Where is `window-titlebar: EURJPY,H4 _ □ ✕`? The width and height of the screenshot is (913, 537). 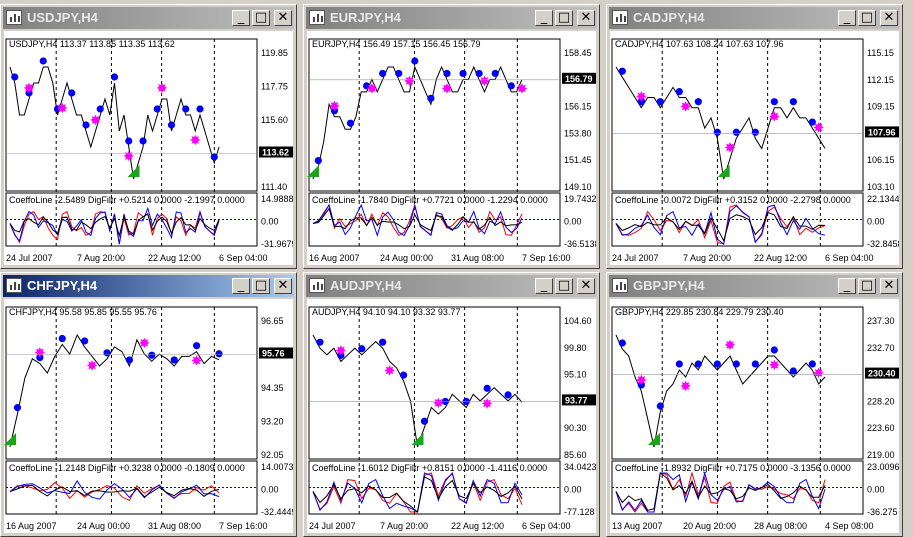 window-titlebar: EURJPY,H4 _ □ ✕ is located at coordinates (451, 18).